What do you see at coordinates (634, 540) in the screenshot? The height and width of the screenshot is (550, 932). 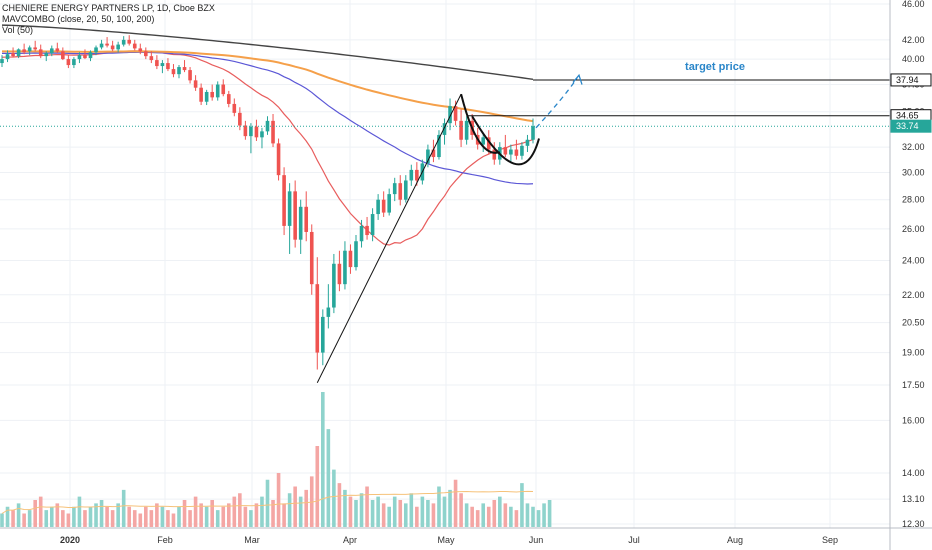 I see `time-tick-label: Jul` at bounding box center [634, 540].